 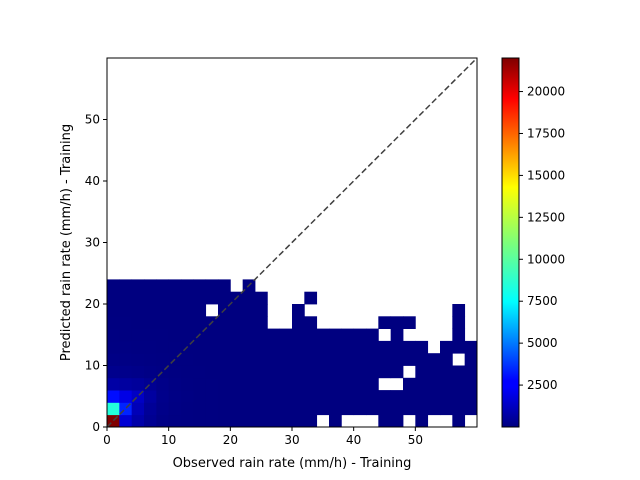 What do you see at coordinates (92, 243) in the screenshot?
I see `y-tick-label: 30` at bounding box center [92, 243].